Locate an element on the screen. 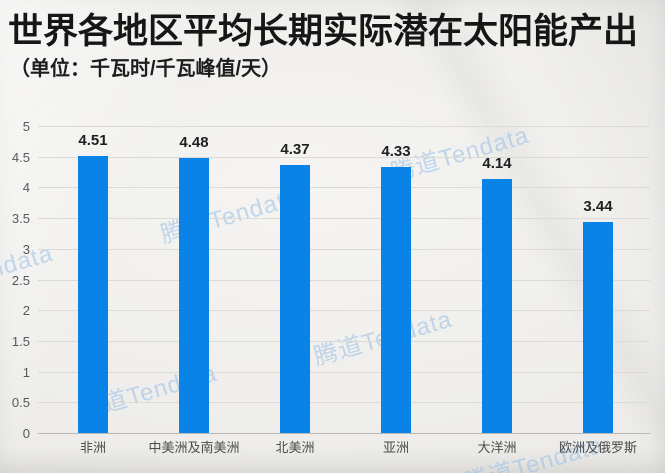  y-axis-tick-4.5: 4.5 is located at coordinates (20, 157).